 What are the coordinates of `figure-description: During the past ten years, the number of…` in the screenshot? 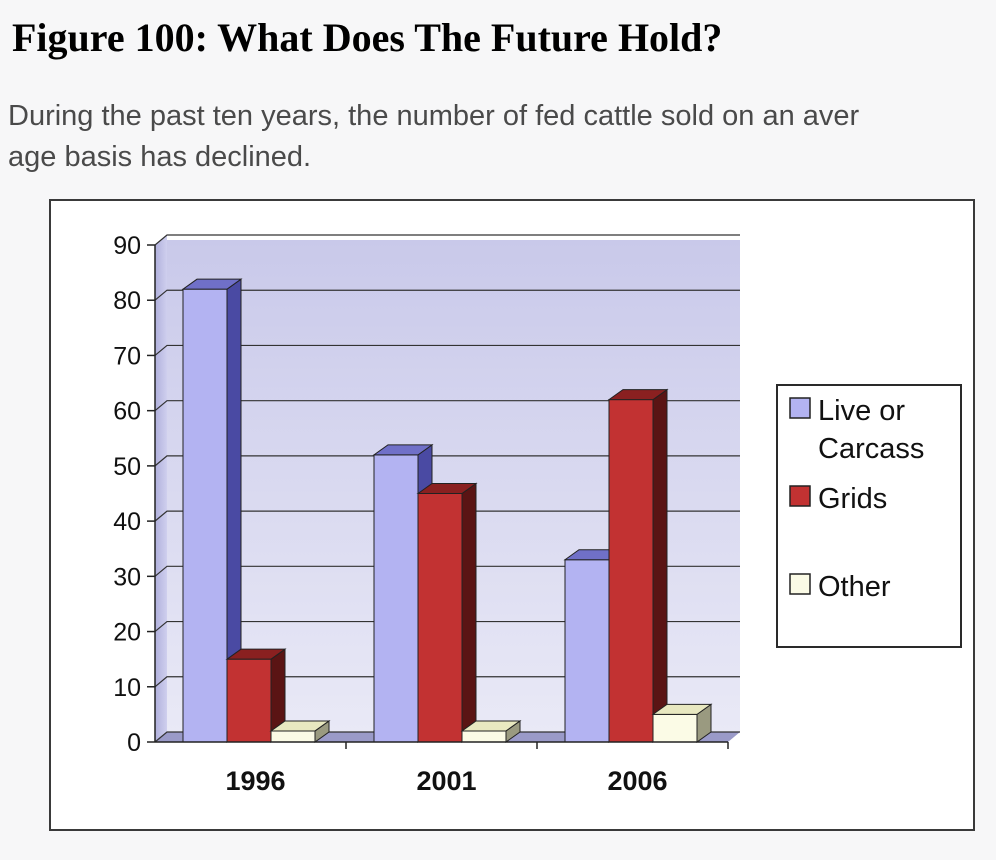 It's located at (502, 137).